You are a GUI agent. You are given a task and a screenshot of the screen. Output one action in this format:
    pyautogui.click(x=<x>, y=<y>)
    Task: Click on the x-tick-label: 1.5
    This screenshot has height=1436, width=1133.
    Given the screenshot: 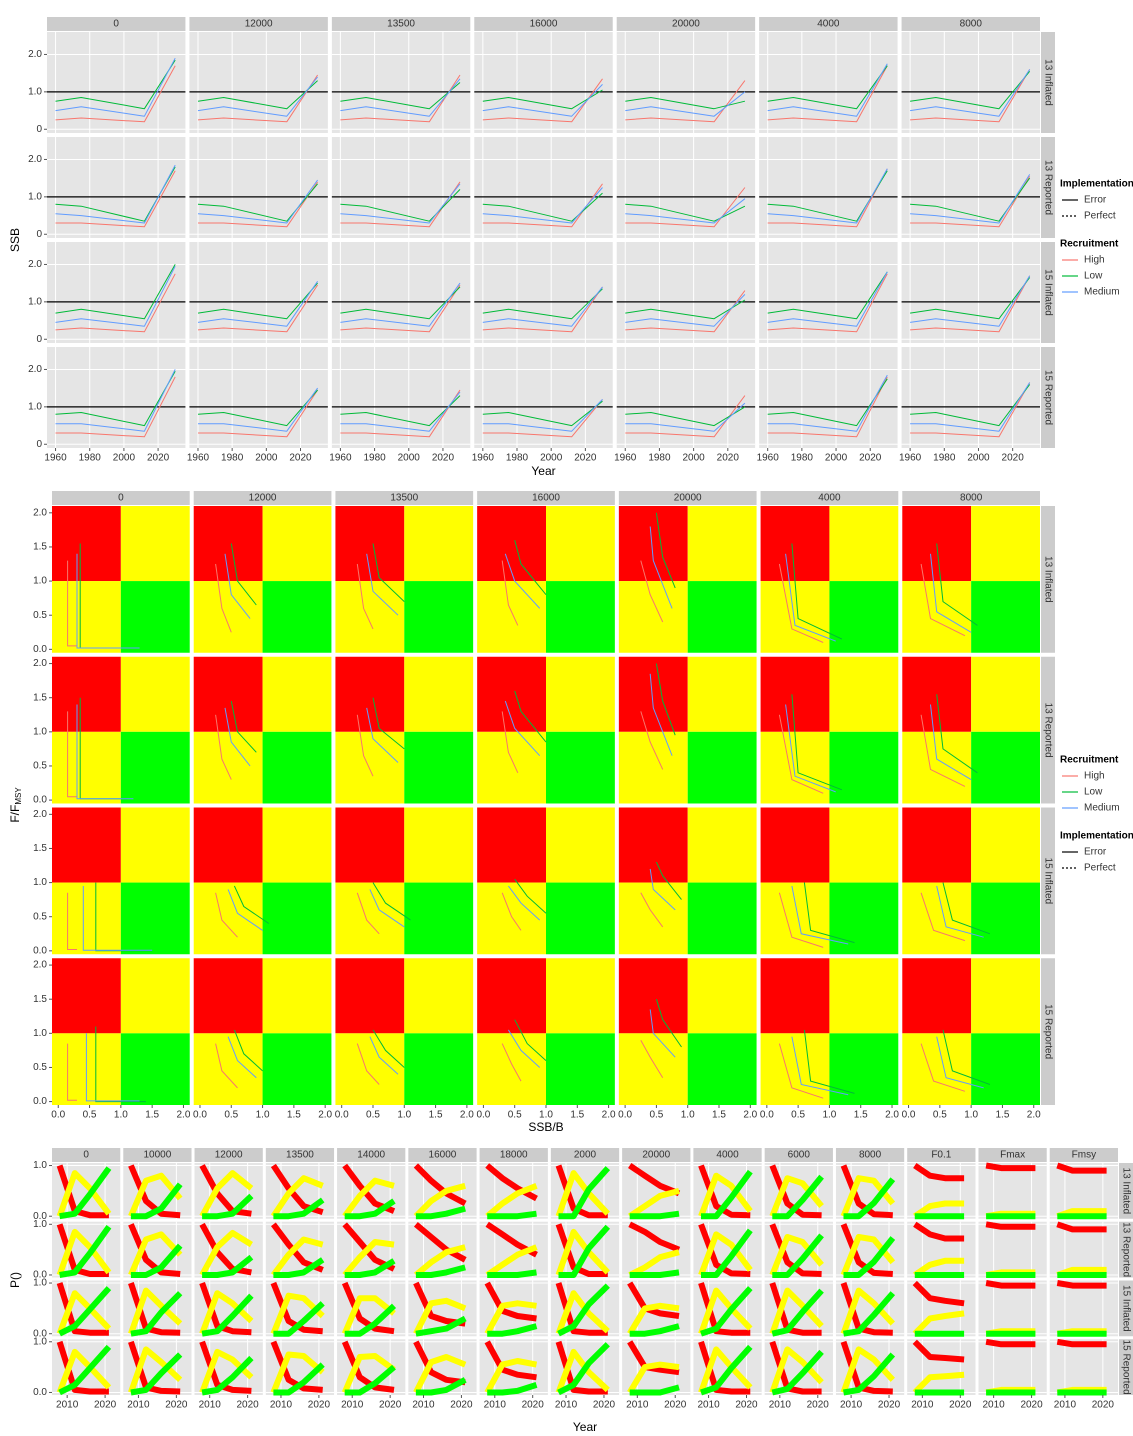 What is the action you would take?
    pyautogui.click(x=577, y=1115)
    